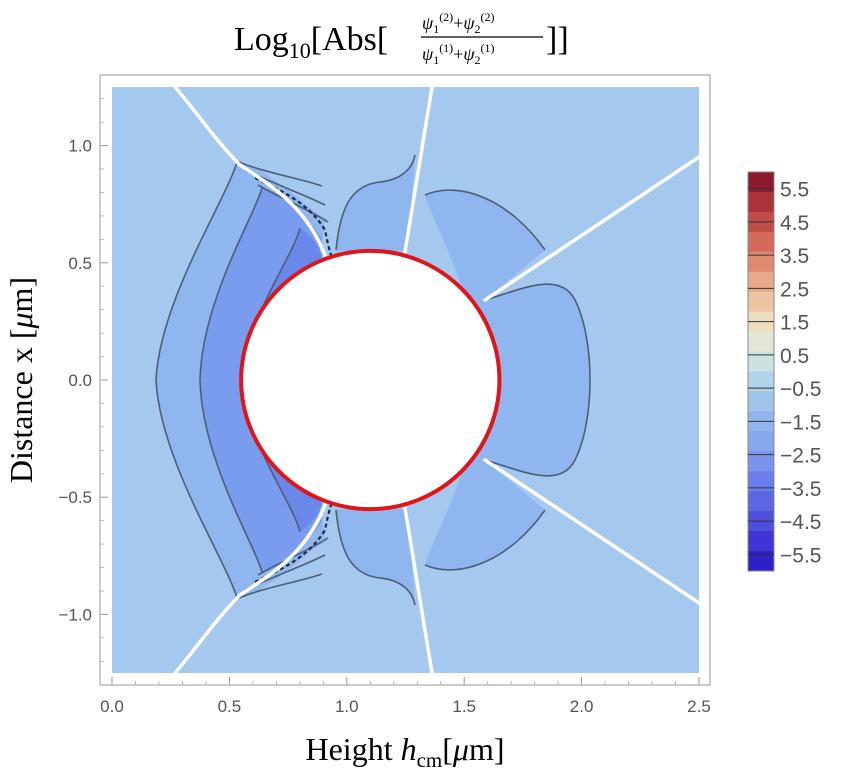  Describe the element at coordinates (230, 706) in the screenshot. I see `x-tick-label: 0.5` at that location.